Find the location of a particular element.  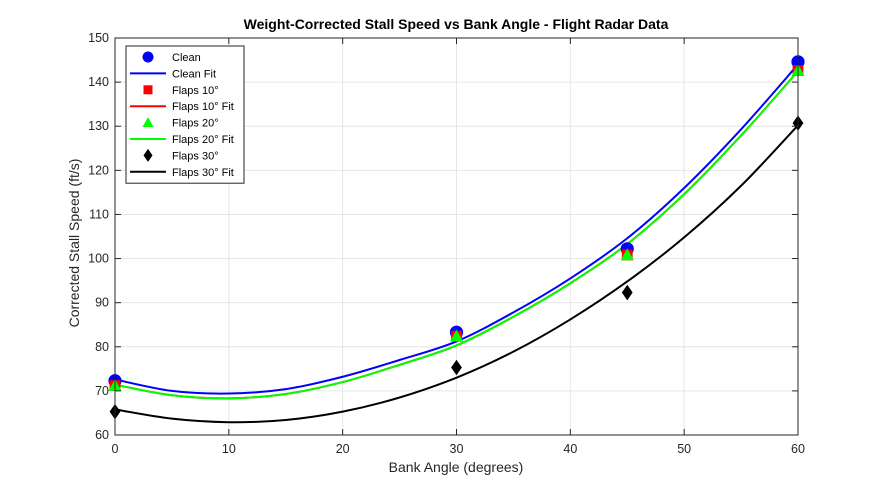

legend-label-flaps-10deg: Flaps 10° is located at coordinates (195, 91).